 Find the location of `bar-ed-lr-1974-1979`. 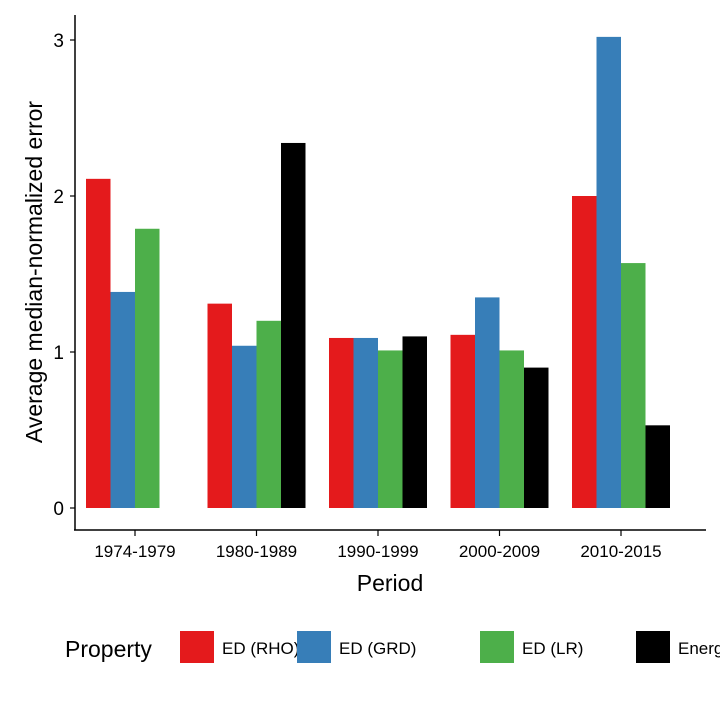

bar-ed-lr-1974-1979 is located at coordinates (147, 368).